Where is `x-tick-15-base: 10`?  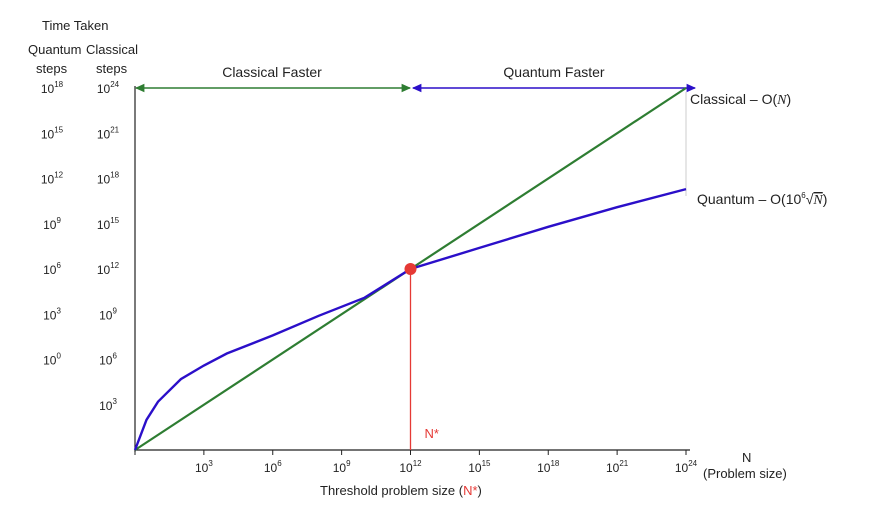 x-tick-15-base: 10 is located at coordinates (475, 468).